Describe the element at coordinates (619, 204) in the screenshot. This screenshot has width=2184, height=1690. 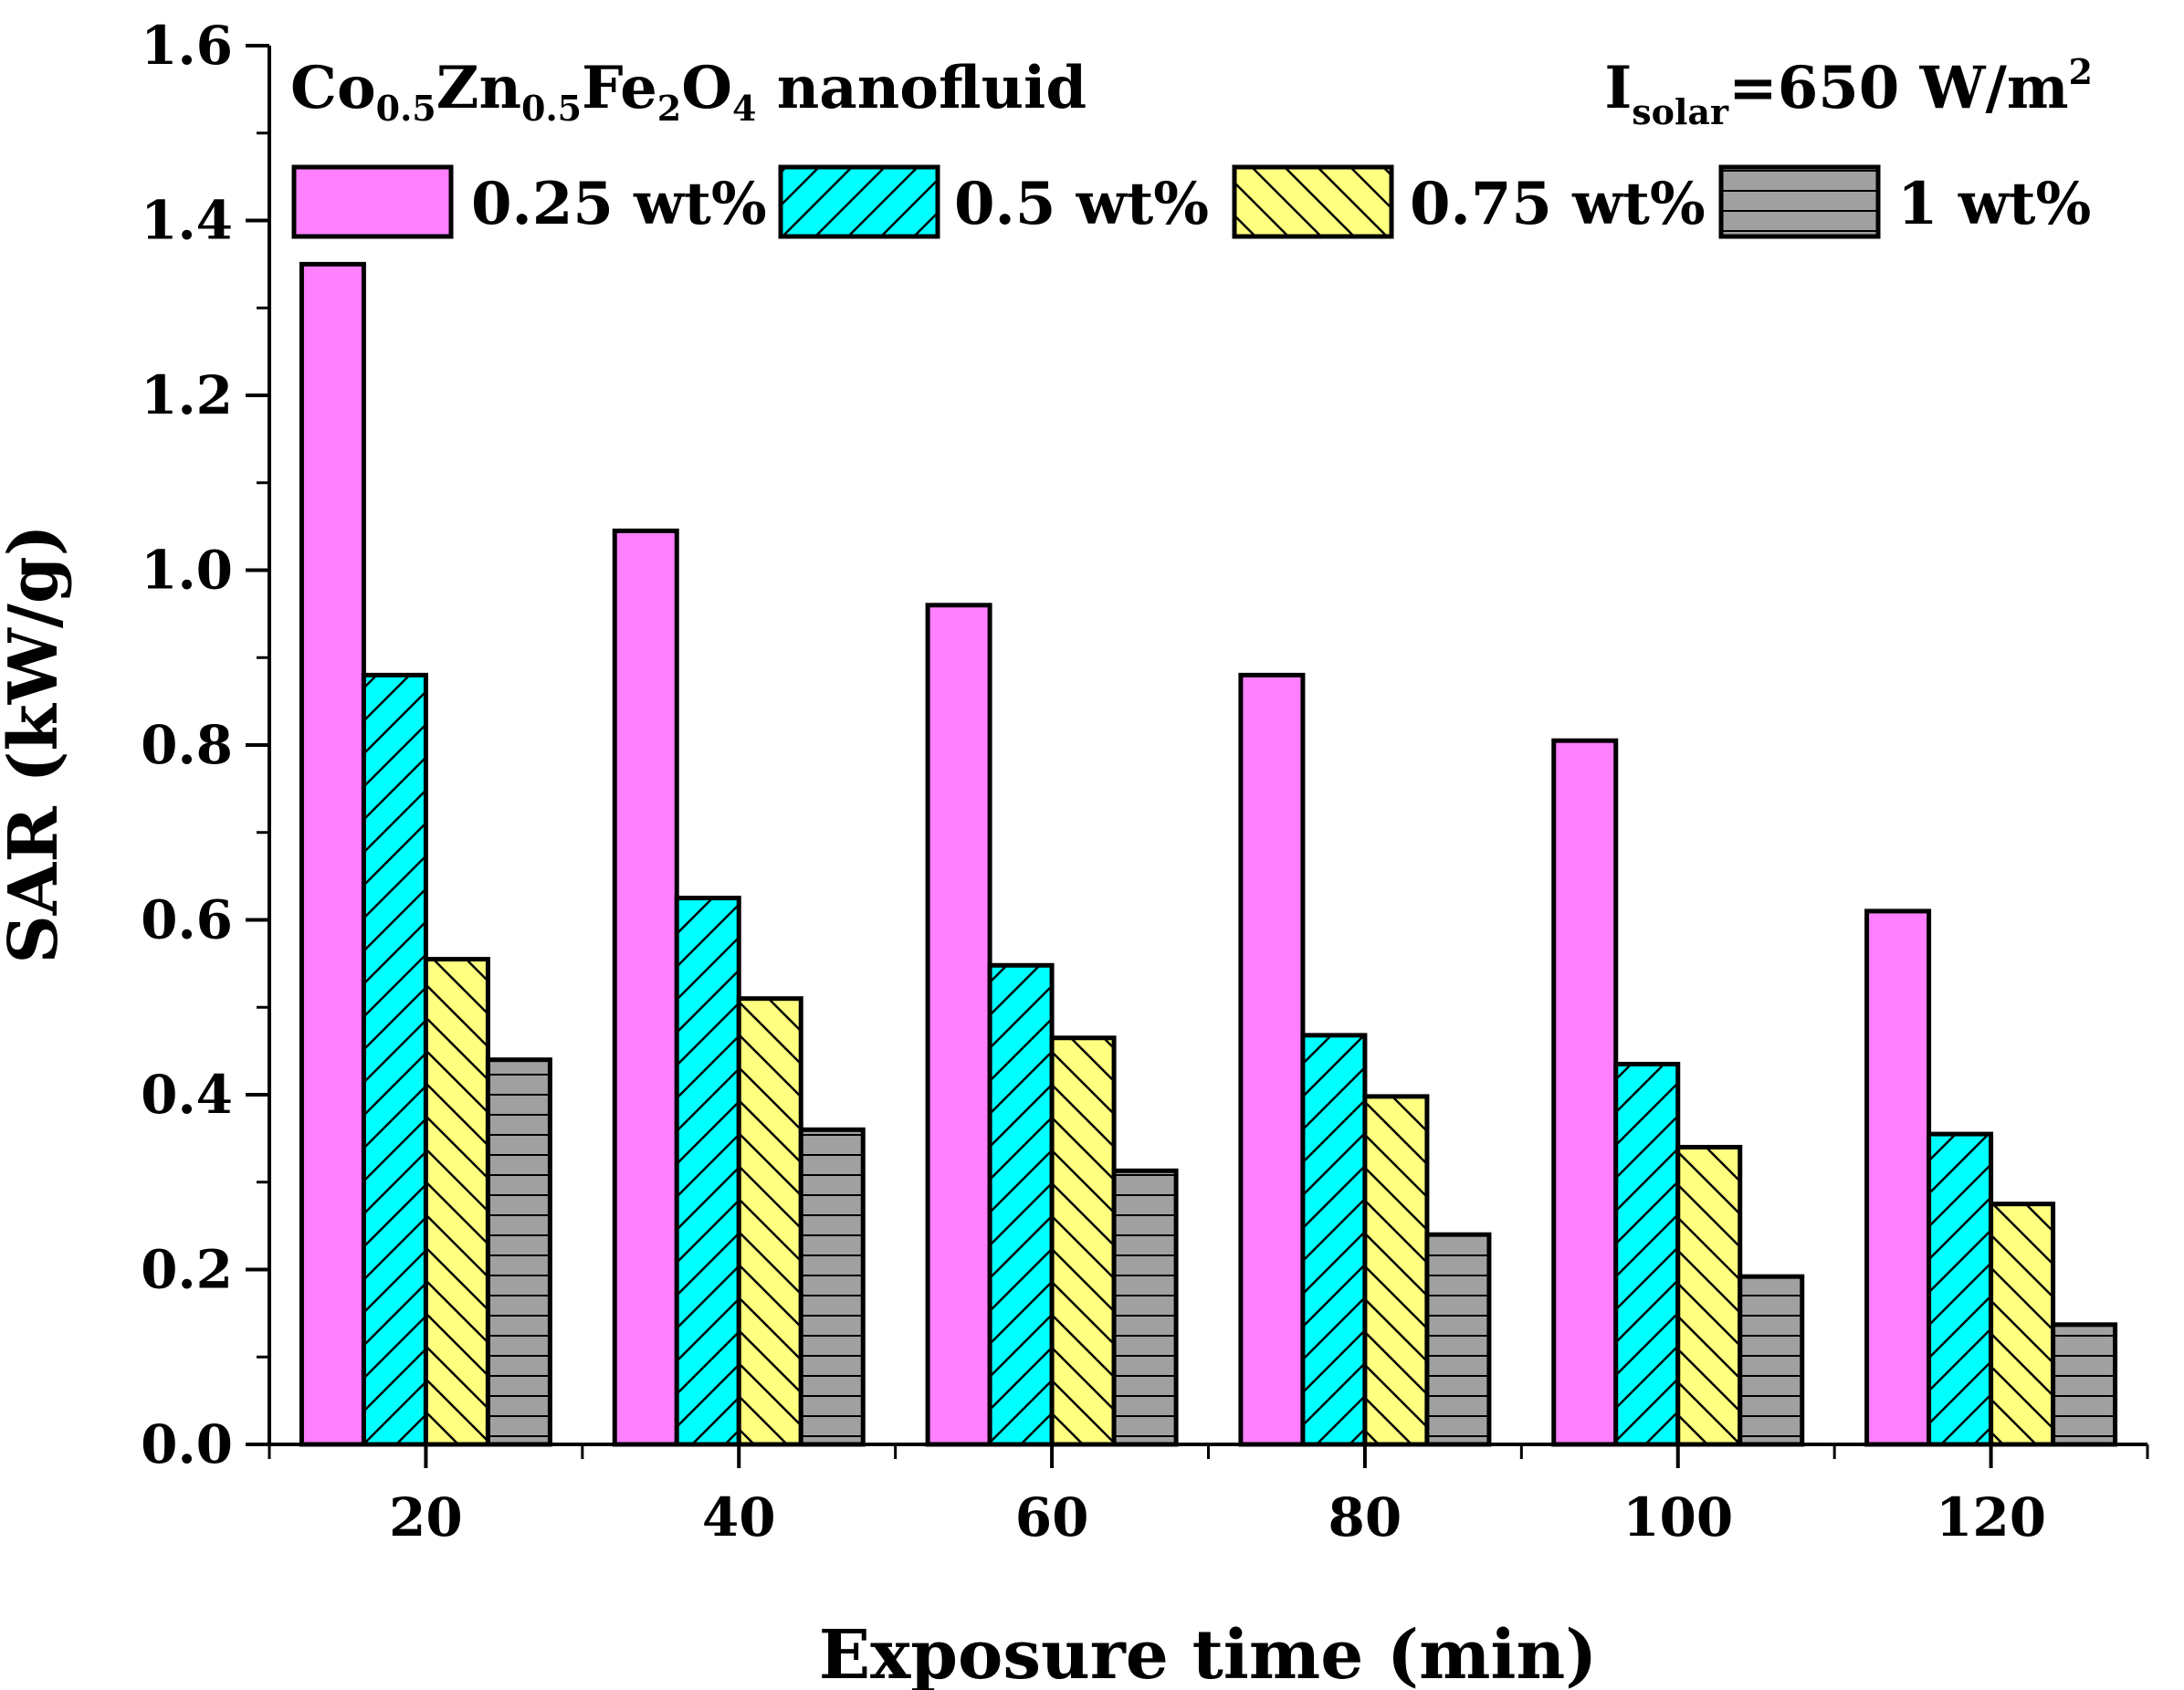
I see `legend-label: 0.25 wt%` at that location.